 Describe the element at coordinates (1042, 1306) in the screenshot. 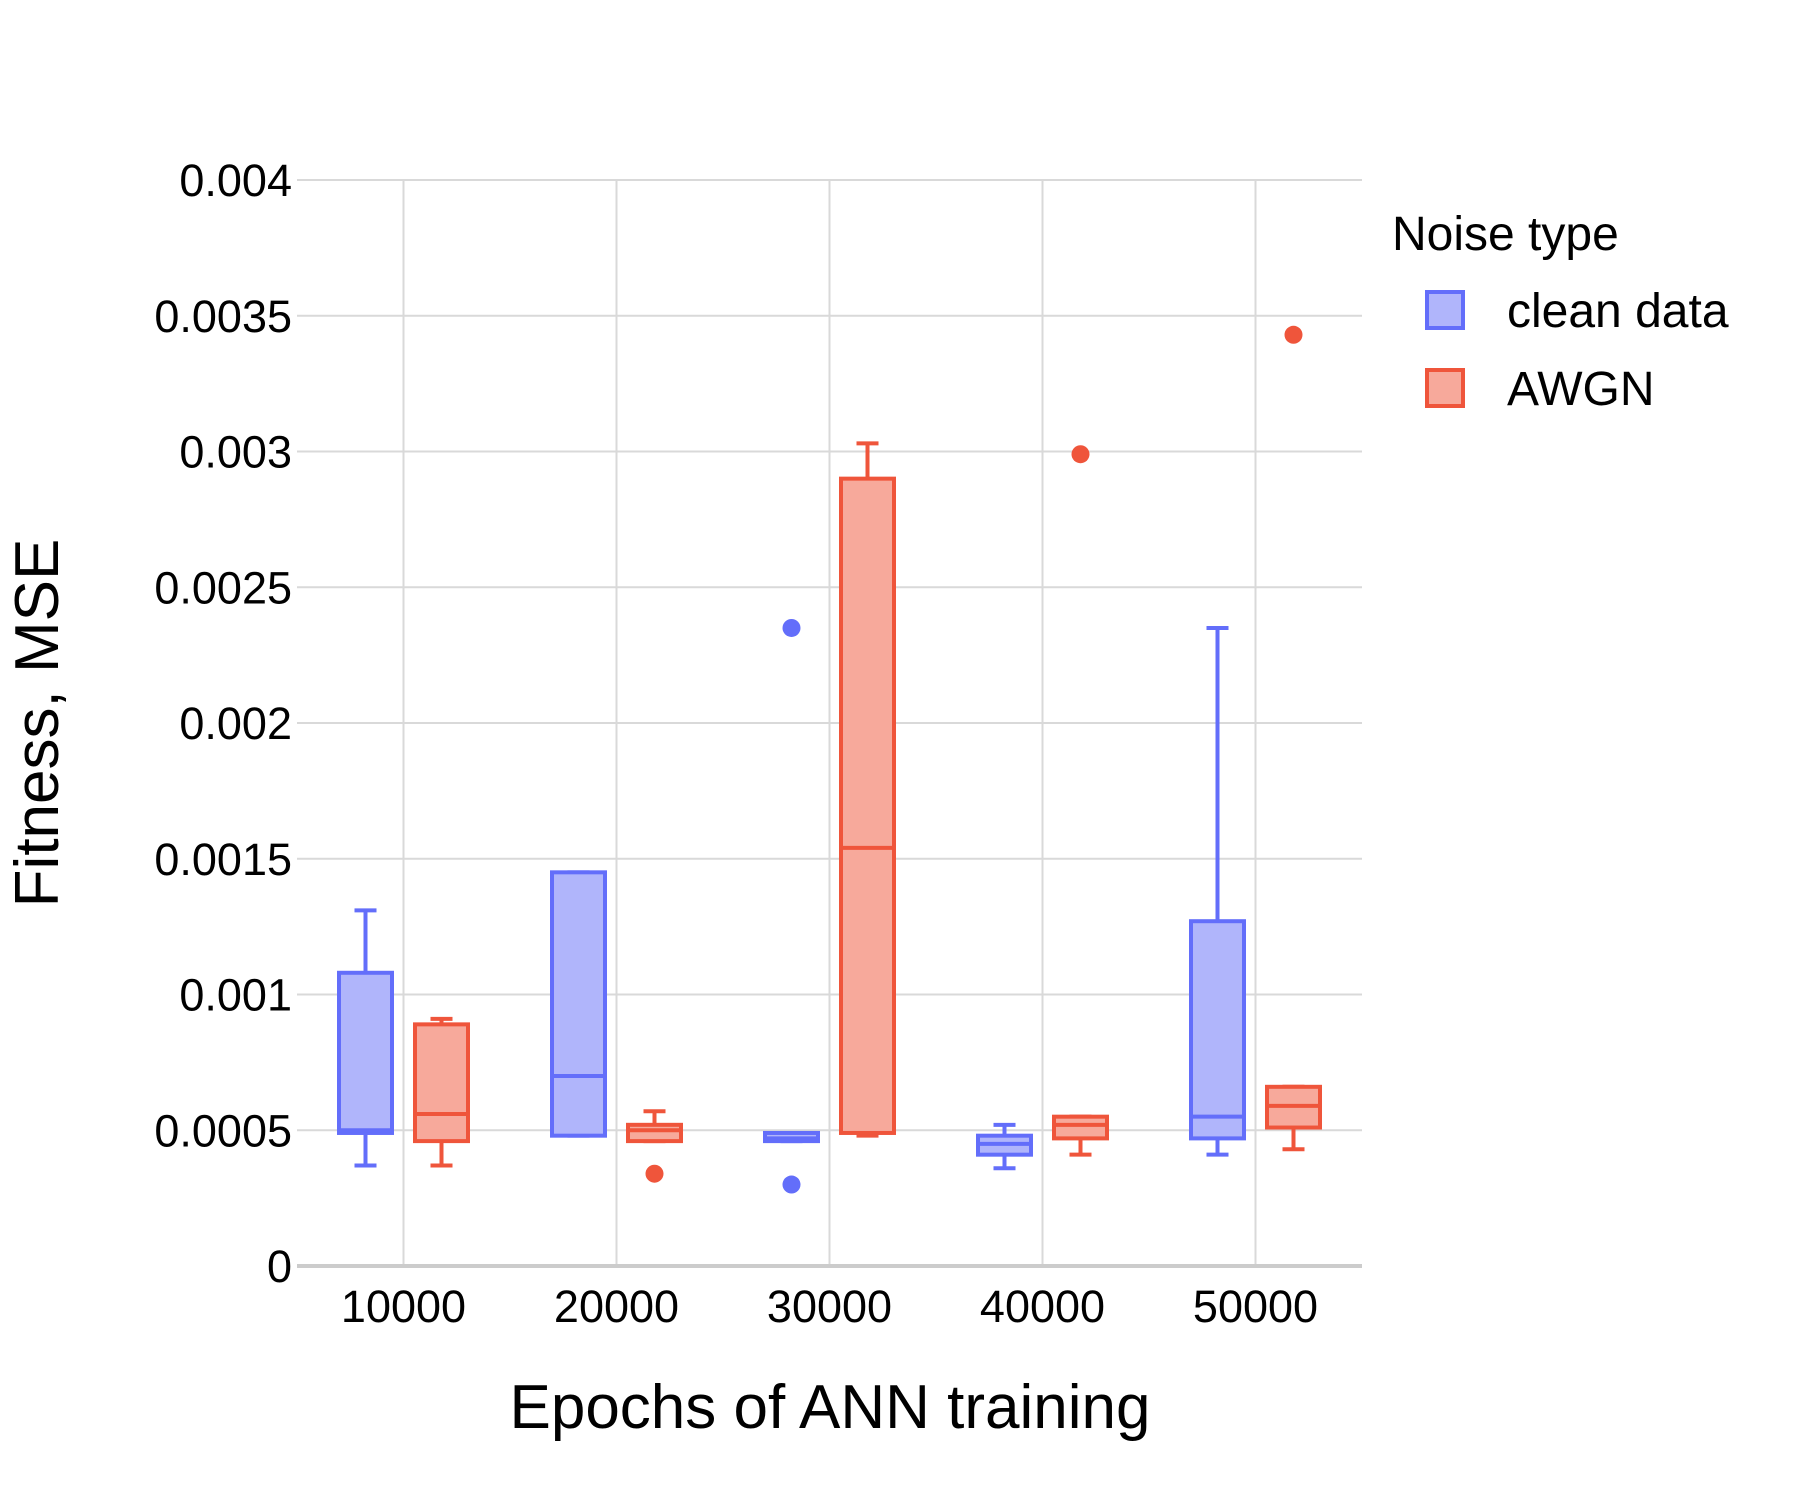

I see `x-tick-label: 40000` at that location.